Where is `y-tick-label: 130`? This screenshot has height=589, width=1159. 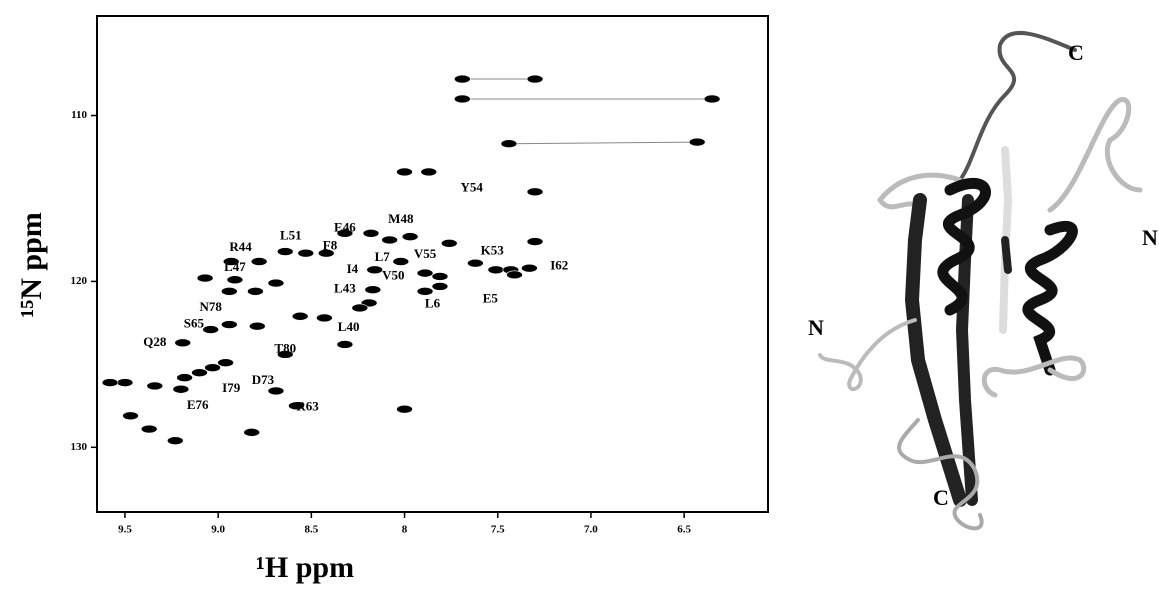
y-tick-label: 130 is located at coordinates (79, 447).